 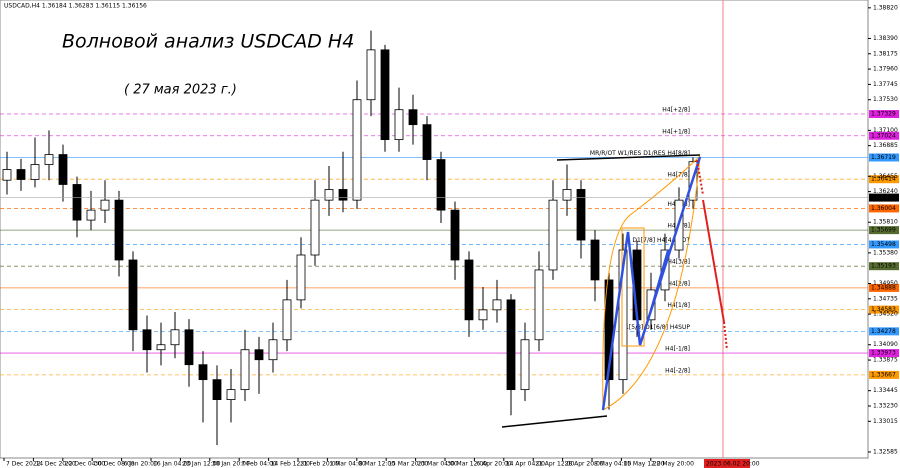 What do you see at coordinates (885, 130) in the screenshot?
I see `y-tick-label: 1.37100` at bounding box center [885, 130].